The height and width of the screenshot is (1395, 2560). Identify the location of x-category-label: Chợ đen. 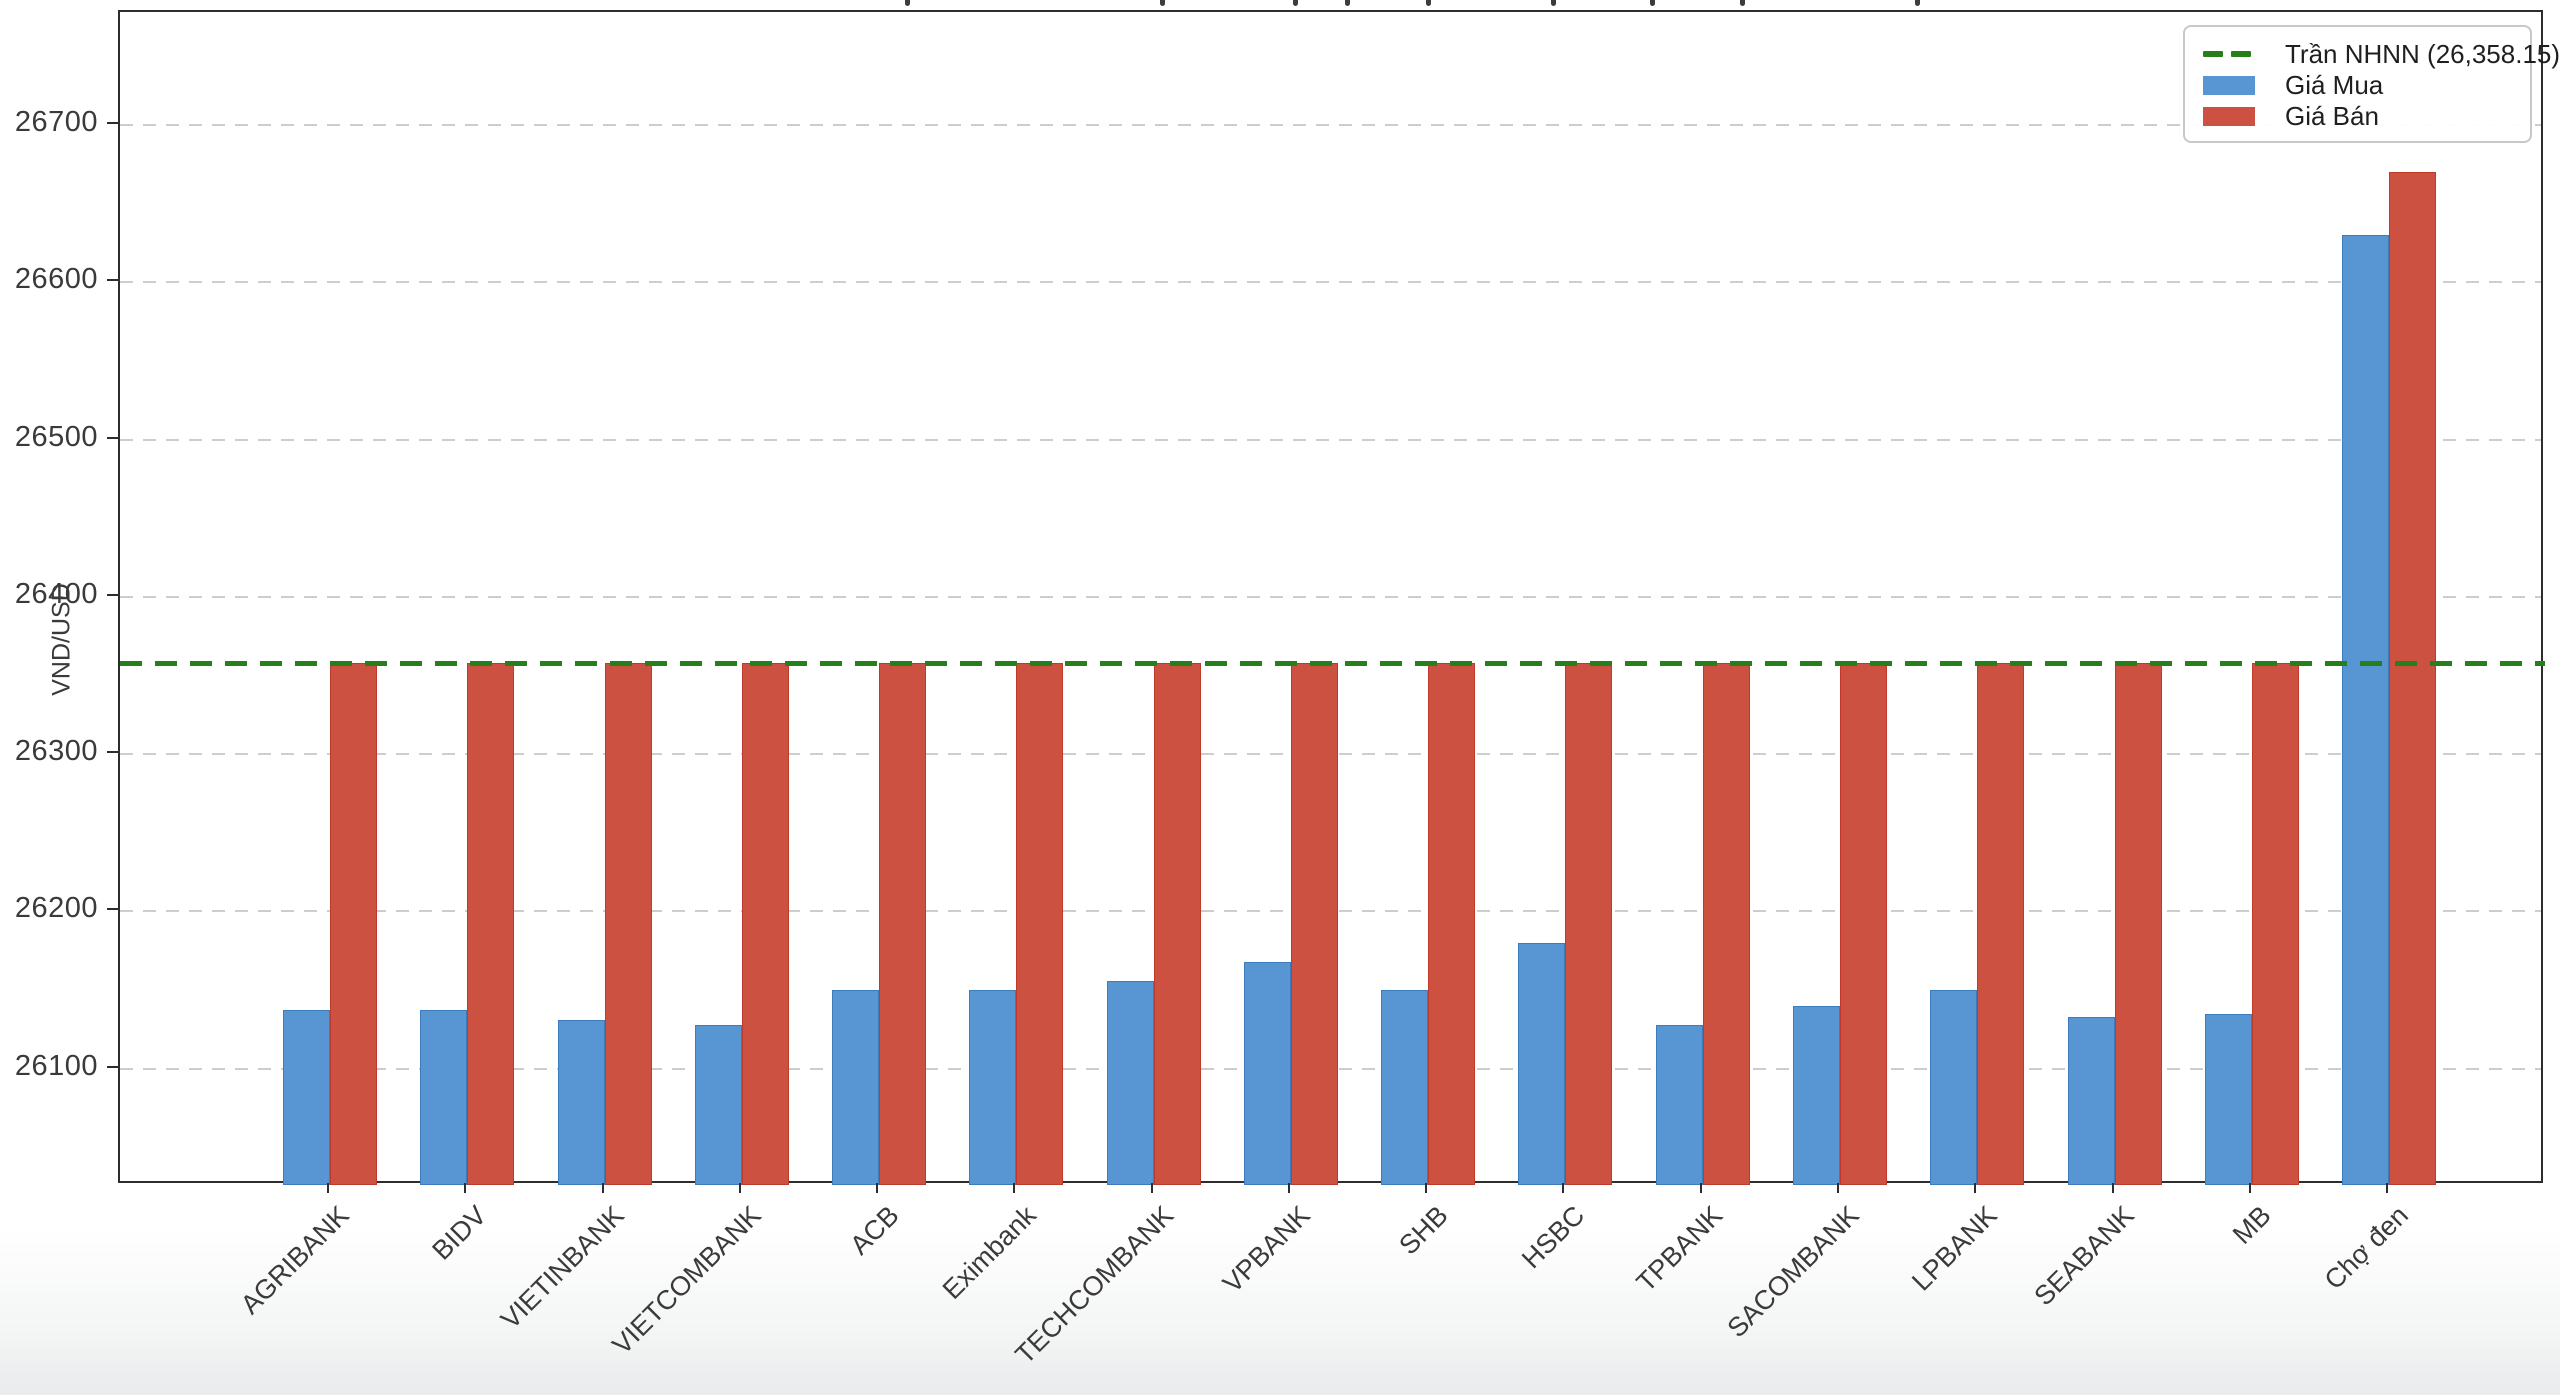
(2366, 1248).